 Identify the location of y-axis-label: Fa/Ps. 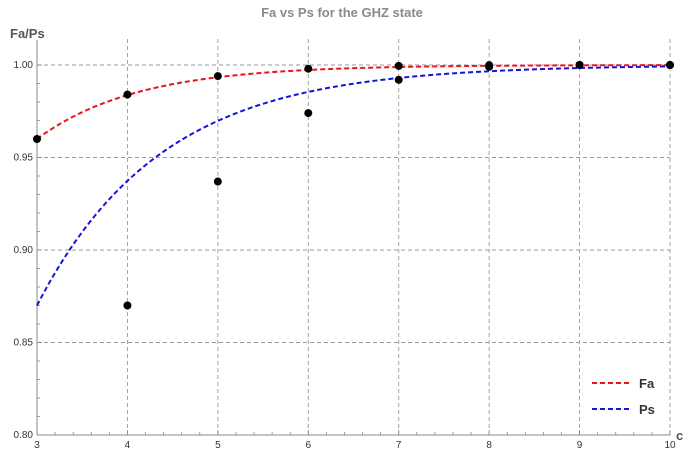
(27, 33).